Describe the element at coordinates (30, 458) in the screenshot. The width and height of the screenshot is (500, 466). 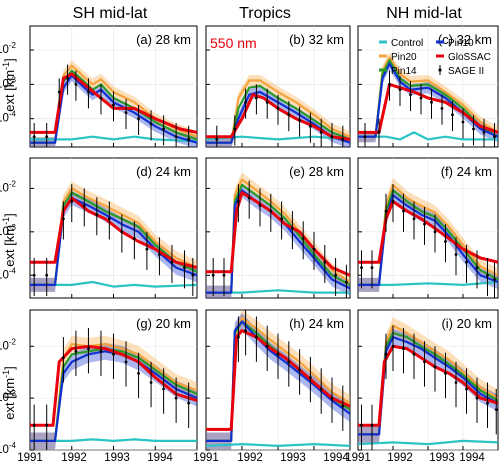
I see `x-tick-1991-a: 1991` at that location.